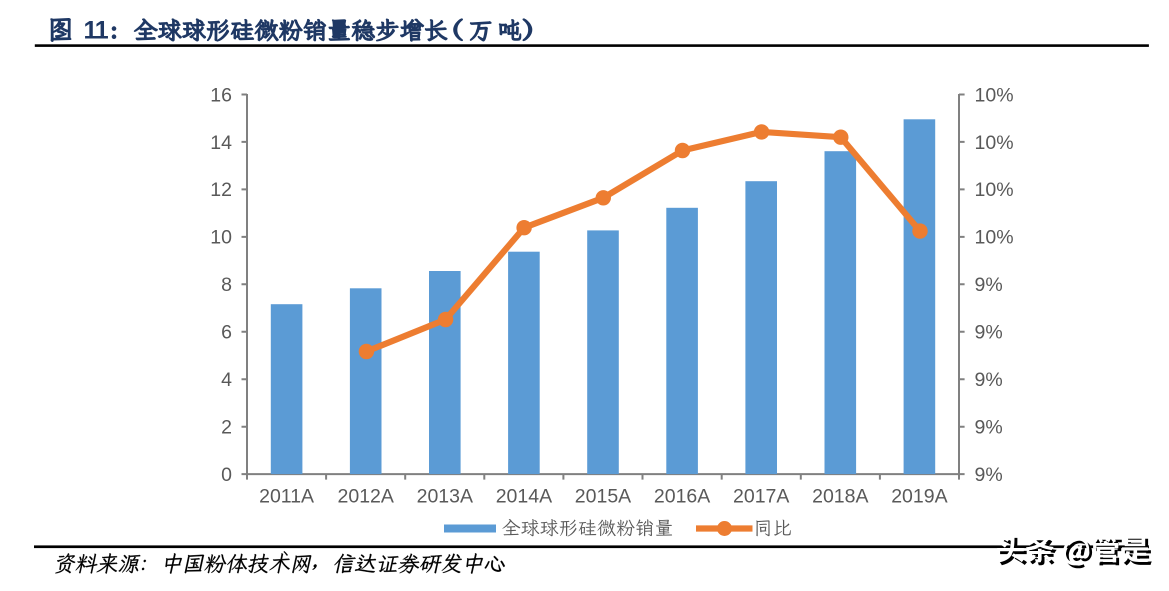 The image size is (1169, 591). I want to click on svg-text: 2016A, so click(682, 497).